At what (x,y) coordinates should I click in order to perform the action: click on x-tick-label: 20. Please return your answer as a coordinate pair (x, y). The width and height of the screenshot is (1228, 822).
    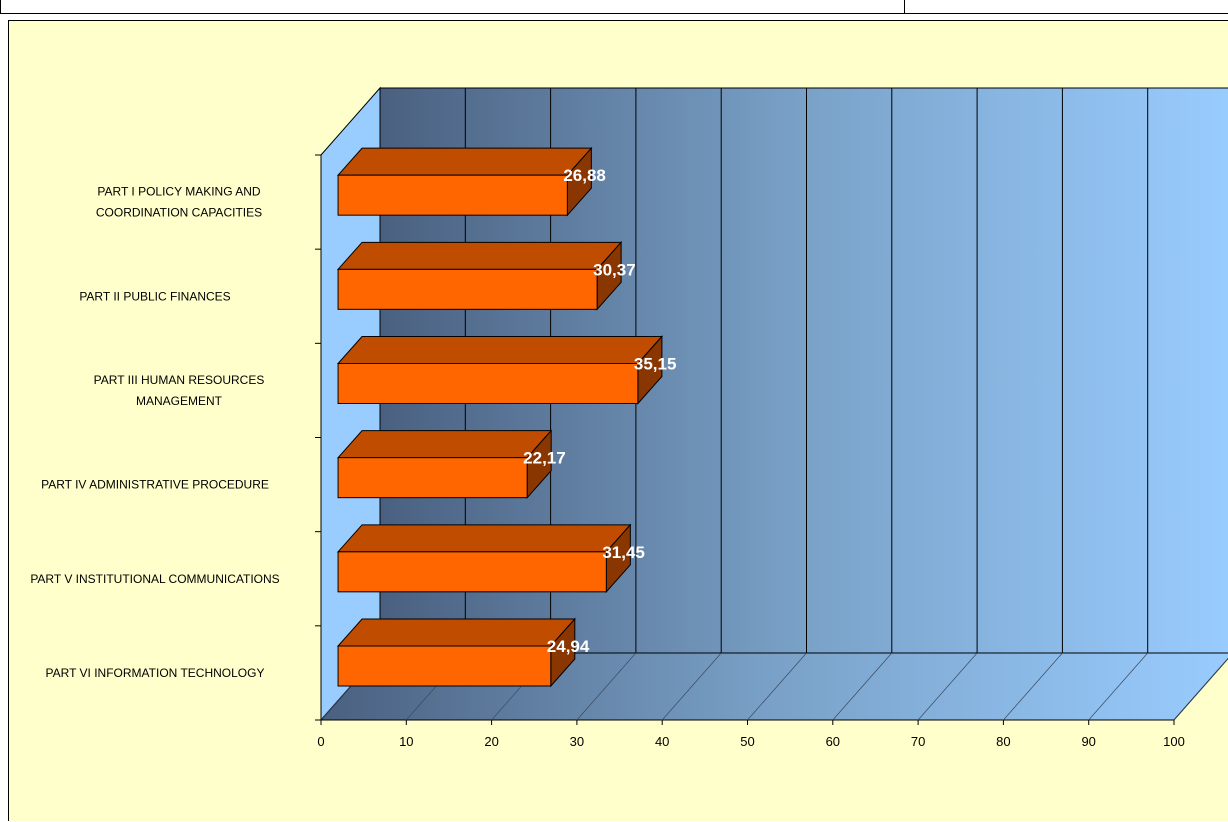
    Looking at the image, I should click on (491, 741).